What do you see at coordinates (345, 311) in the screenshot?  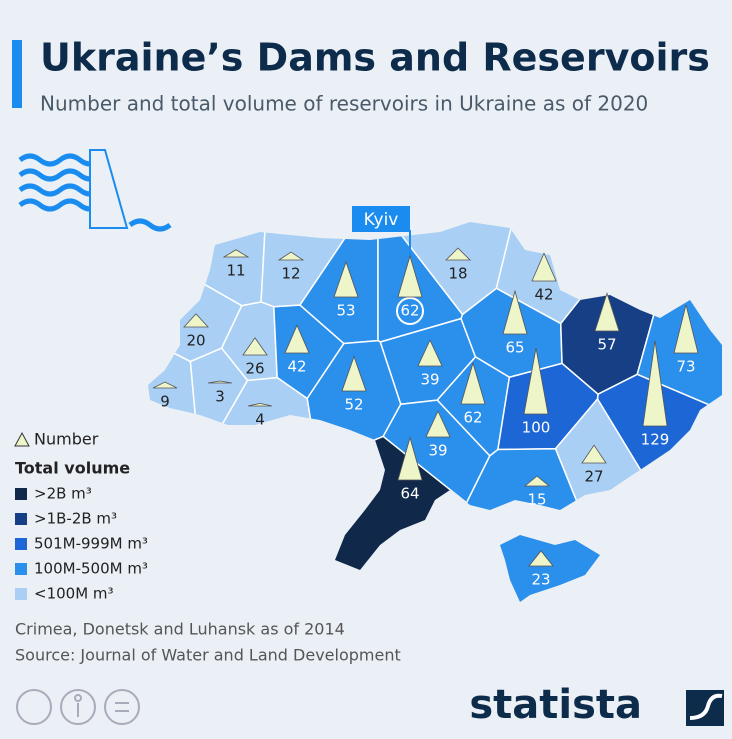 I see `number-label: 53` at bounding box center [345, 311].